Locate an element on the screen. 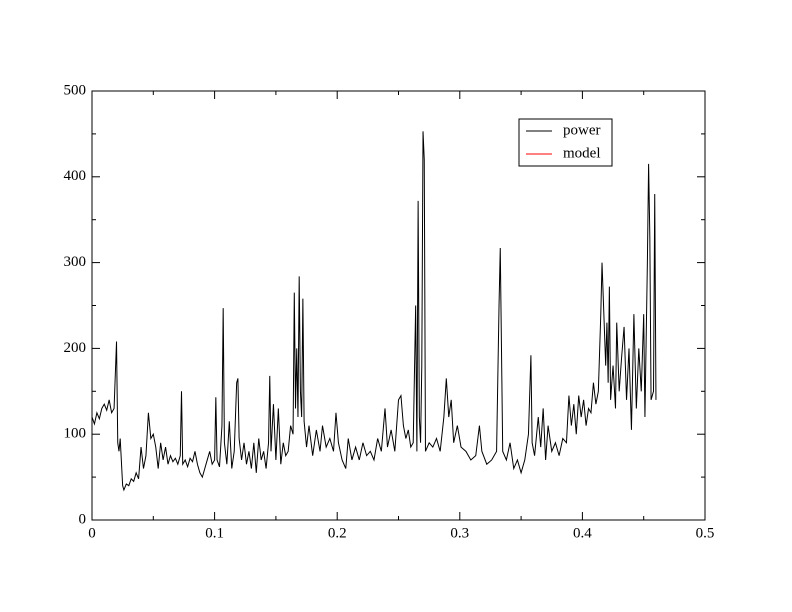  y-tick-label: 200 is located at coordinates (75, 348).